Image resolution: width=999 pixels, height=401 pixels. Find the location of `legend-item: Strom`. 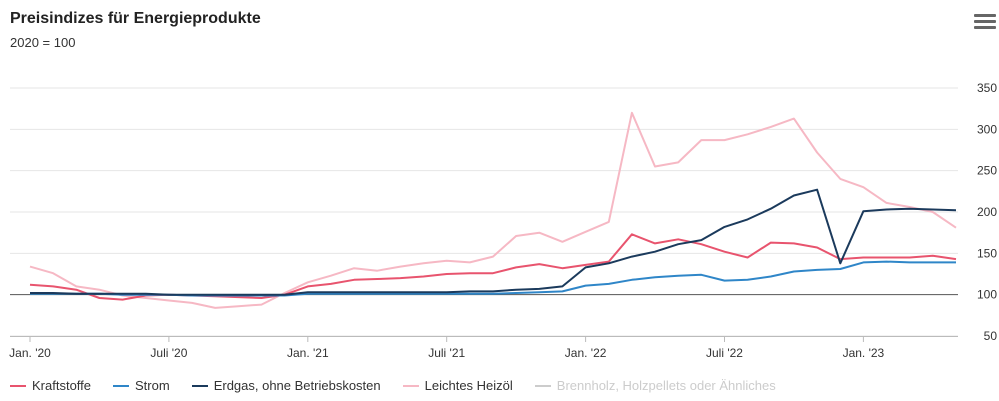

legend-item: Strom is located at coordinates (141, 385).